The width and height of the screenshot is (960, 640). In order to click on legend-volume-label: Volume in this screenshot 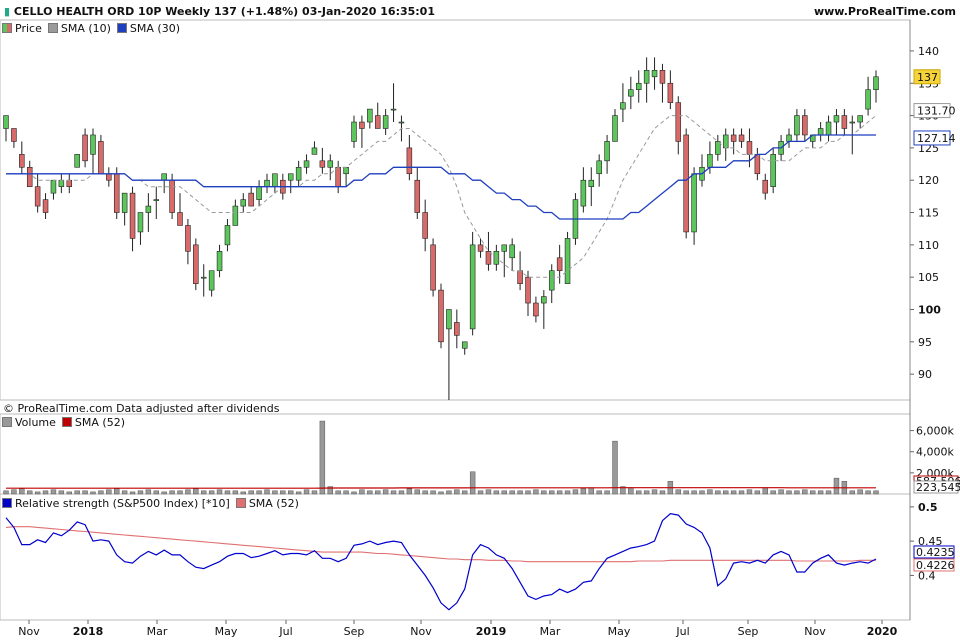, I will do `click(35, 422)`.